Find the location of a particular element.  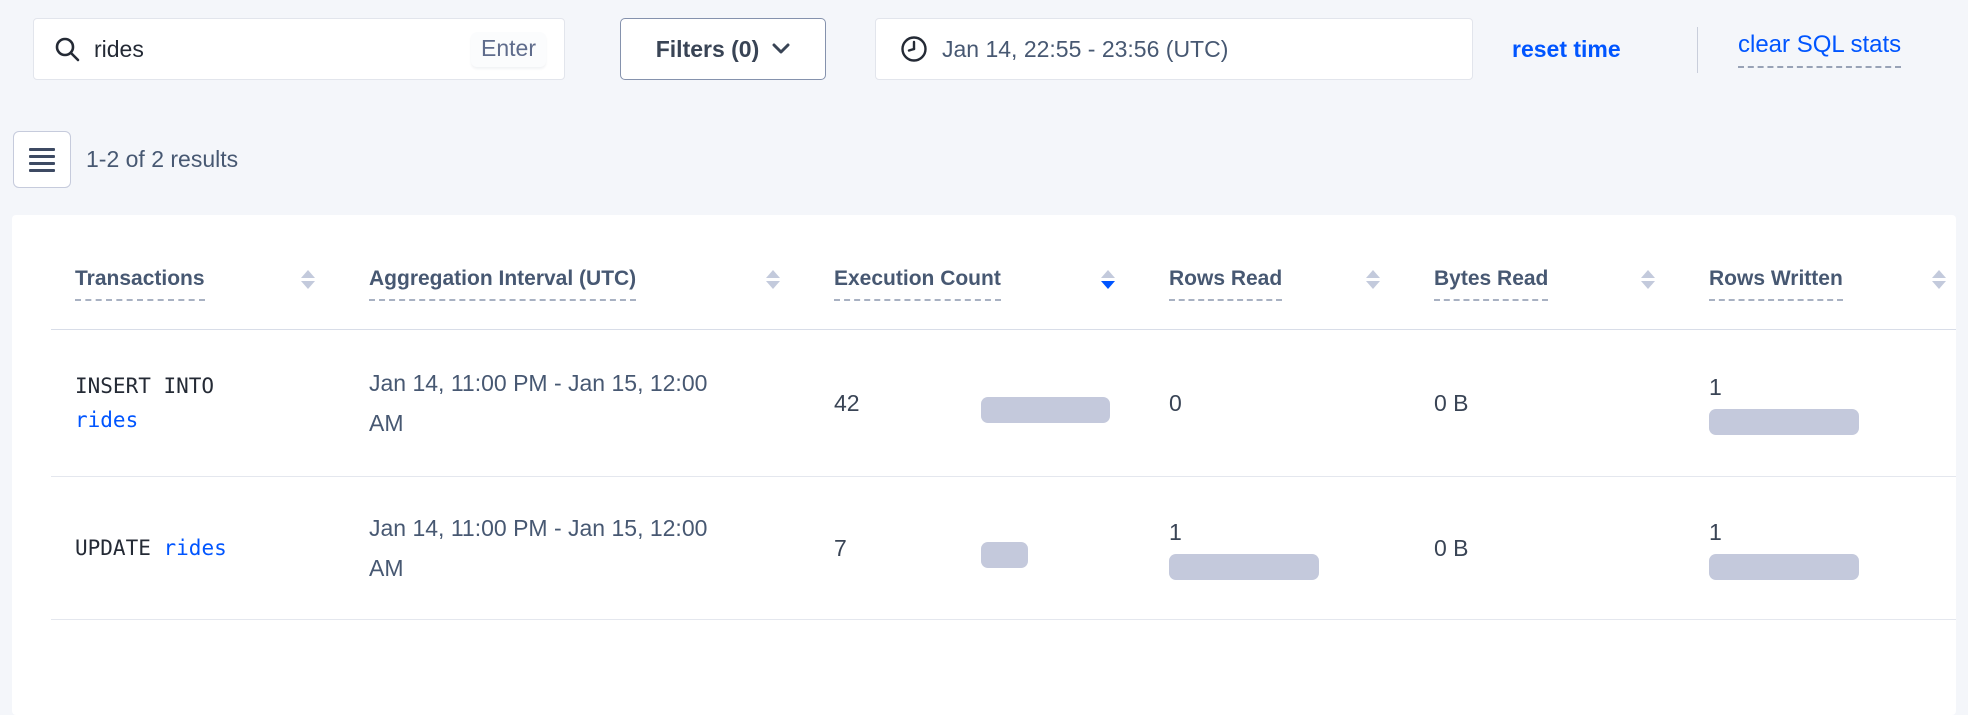

transactions-cell: INSERT INTO rides is located at coordinates (198, 403).